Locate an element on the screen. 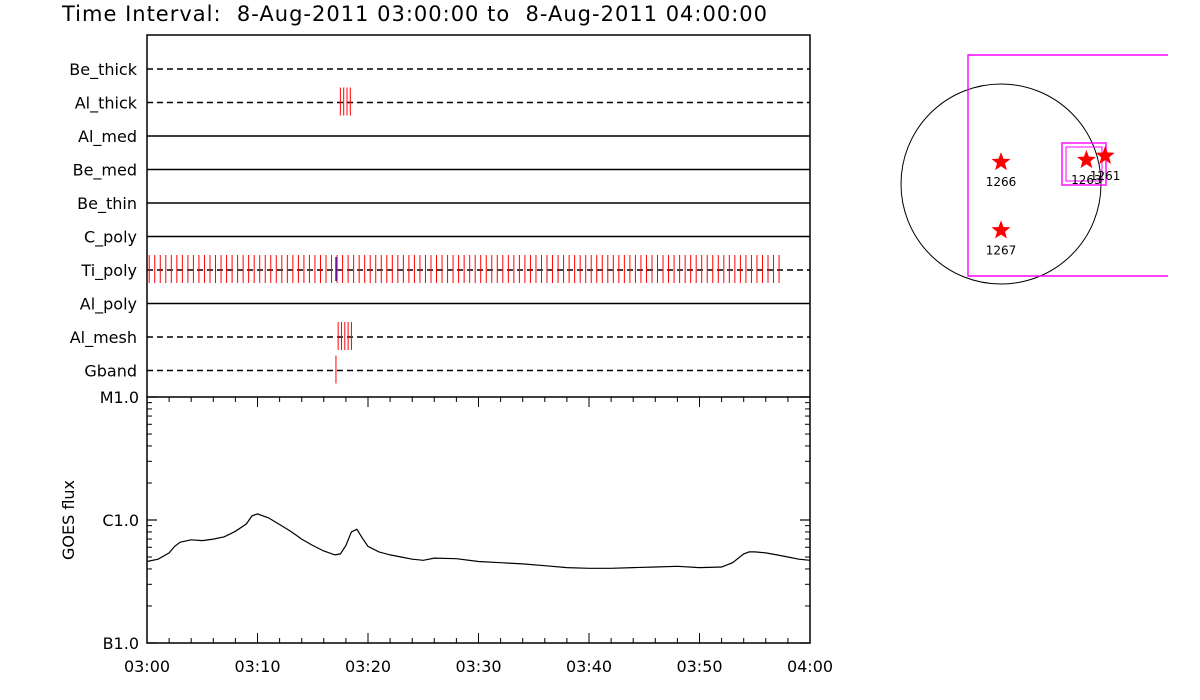 The height and width of the screenshot is (700, 1200). row-label-Al_thick: Al_thick is located at coordinates (106, 104).